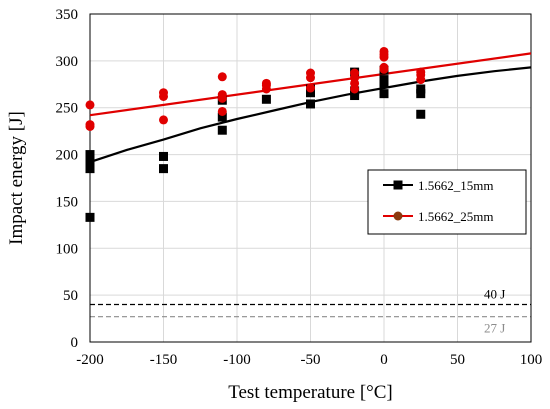  Describe the element at coordinates (67, 62) in the screenshot. I see `y-tick-label: 300` at that location.